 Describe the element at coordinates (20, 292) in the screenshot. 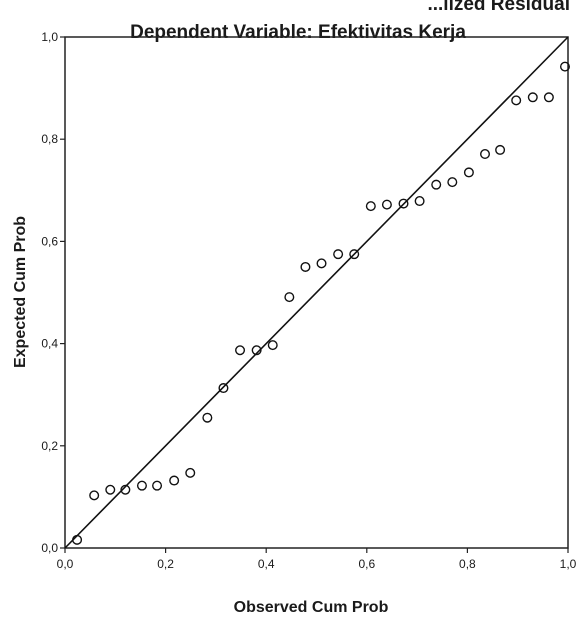

I see `y-axis-label: Expected Cum Prob` at that location.